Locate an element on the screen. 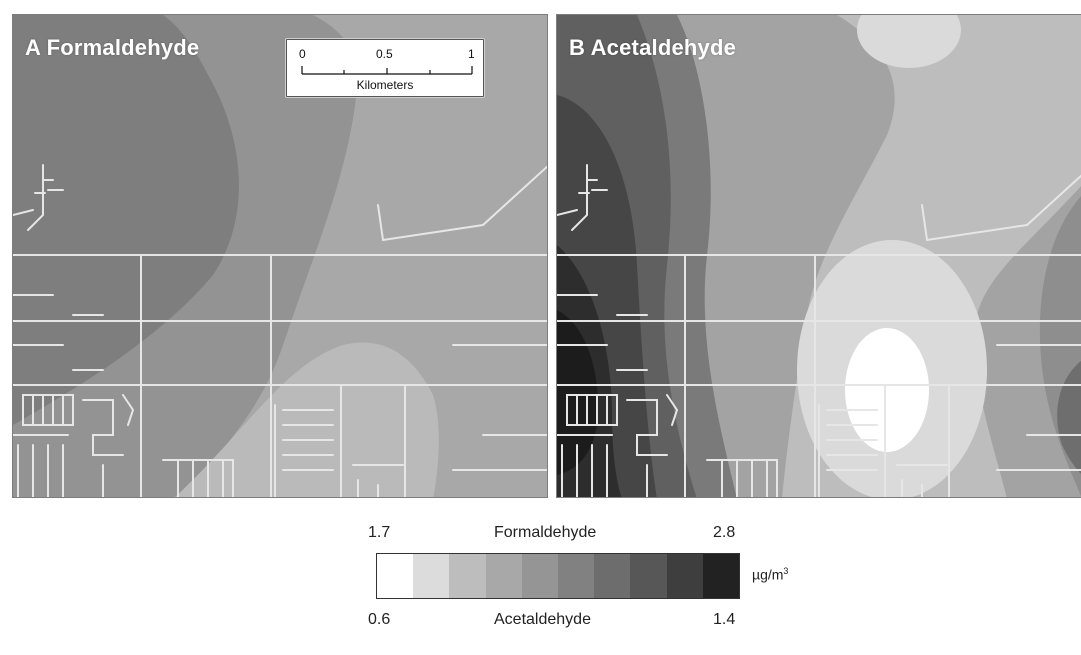 The image size is (1081, 655). legend-acetaldehyde-min: 0.6 is located at coordinates (379, 619).